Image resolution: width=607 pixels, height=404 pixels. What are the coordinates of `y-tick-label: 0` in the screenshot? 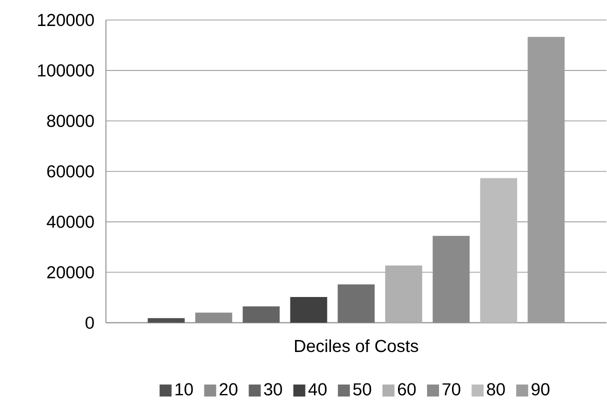 It's located at (90, 323).